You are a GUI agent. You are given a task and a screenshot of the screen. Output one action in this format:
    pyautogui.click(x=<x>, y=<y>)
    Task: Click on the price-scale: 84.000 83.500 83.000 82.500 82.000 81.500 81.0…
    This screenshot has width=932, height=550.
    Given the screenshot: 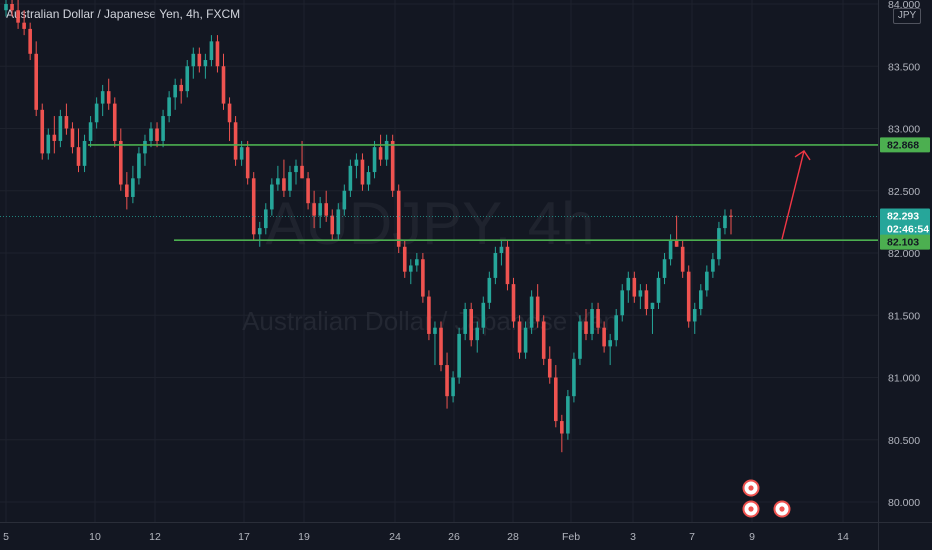 What is the action you would take?
    pyautogui.click(x=904, y=254)
    